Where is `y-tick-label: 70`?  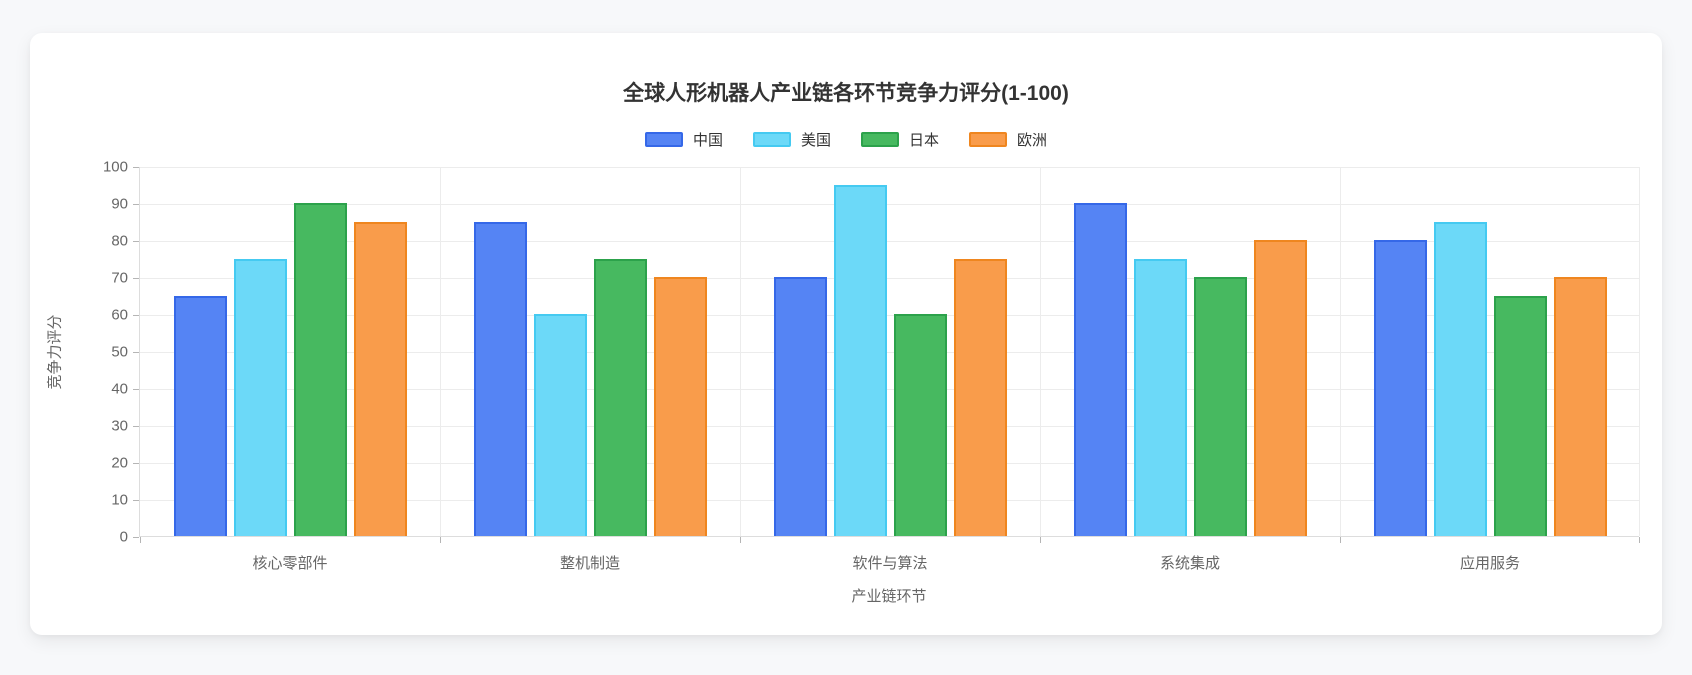 y-tick-label: 70 is located at coordinates (119, 278).